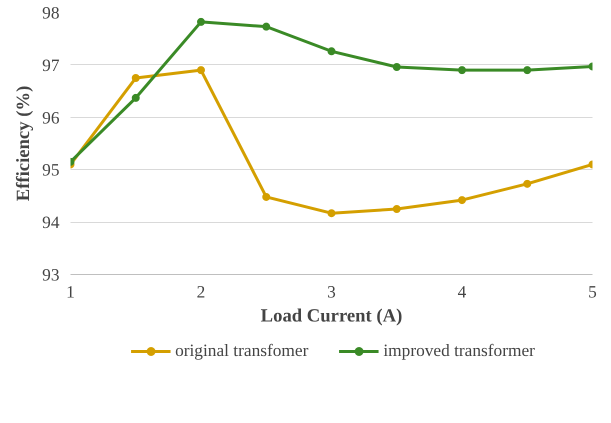 Image resolution: width=611 pixels, height=423 pixels. I want to click on x-tick-label: 4, so click(462, 292).